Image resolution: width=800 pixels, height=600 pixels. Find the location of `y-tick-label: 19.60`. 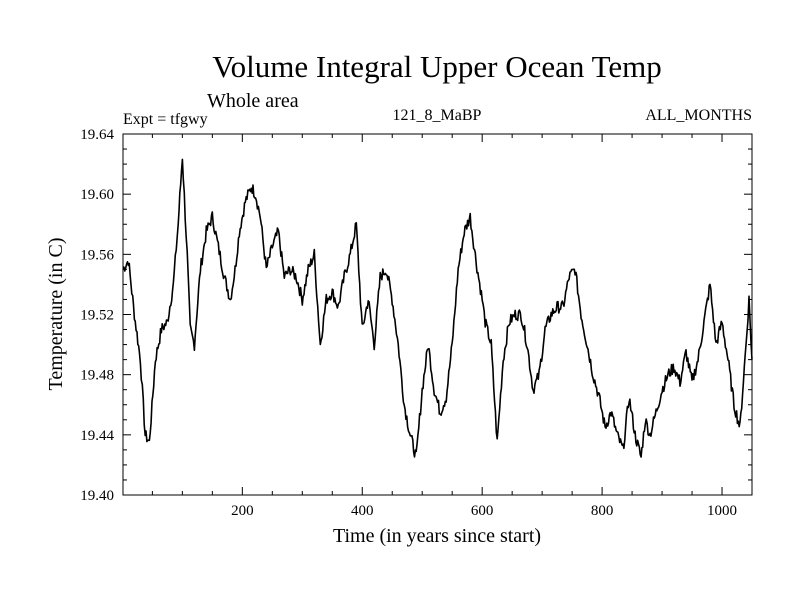

y-tick-label: 19.60 is located at coordinates (97, 195).